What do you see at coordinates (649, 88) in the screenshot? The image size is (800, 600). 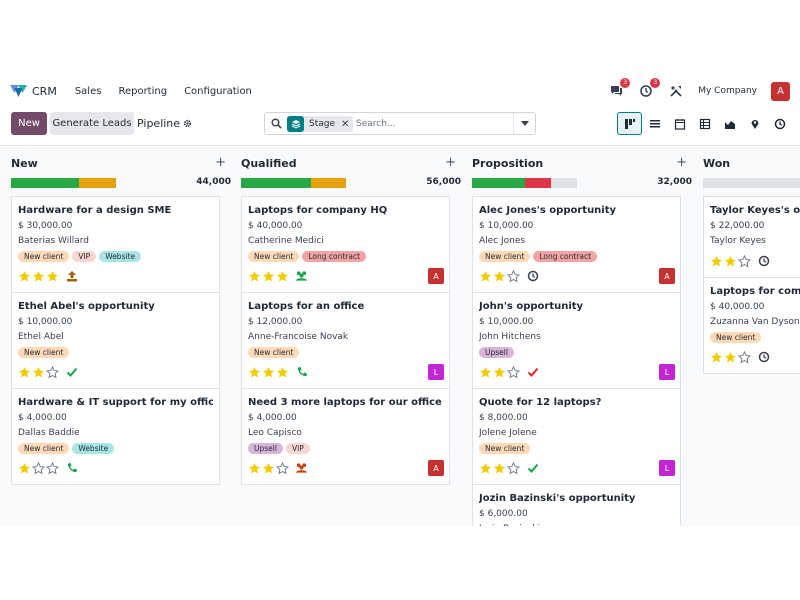 I see `activities-button: 3` at bounding box center [649, 88].